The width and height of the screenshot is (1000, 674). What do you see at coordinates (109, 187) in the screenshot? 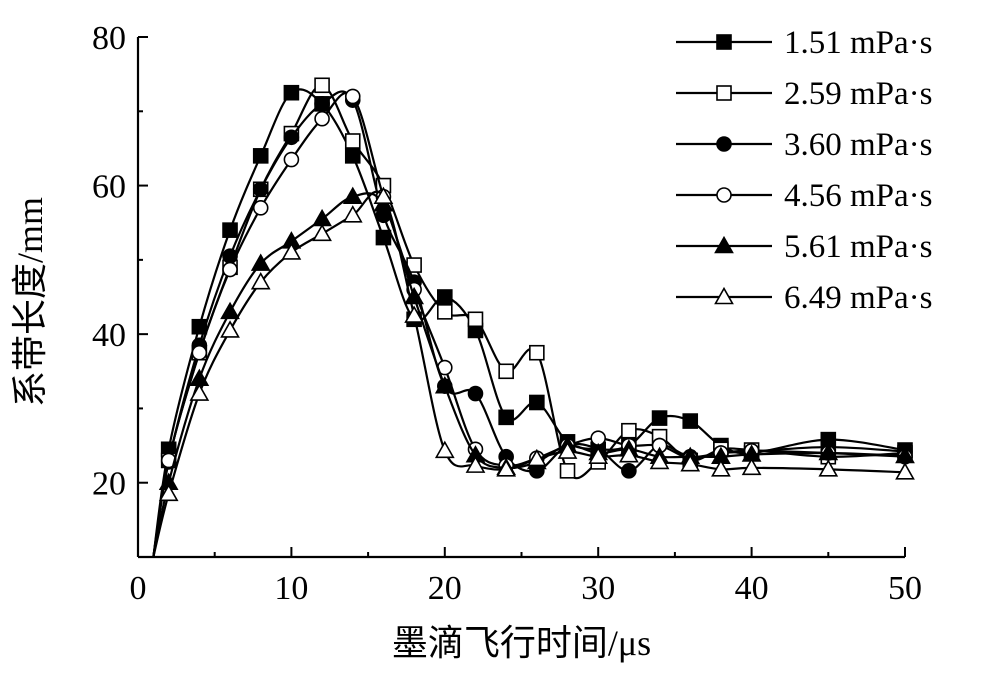
I see `y-tick-label: 60` at bounding box center [109, 187].